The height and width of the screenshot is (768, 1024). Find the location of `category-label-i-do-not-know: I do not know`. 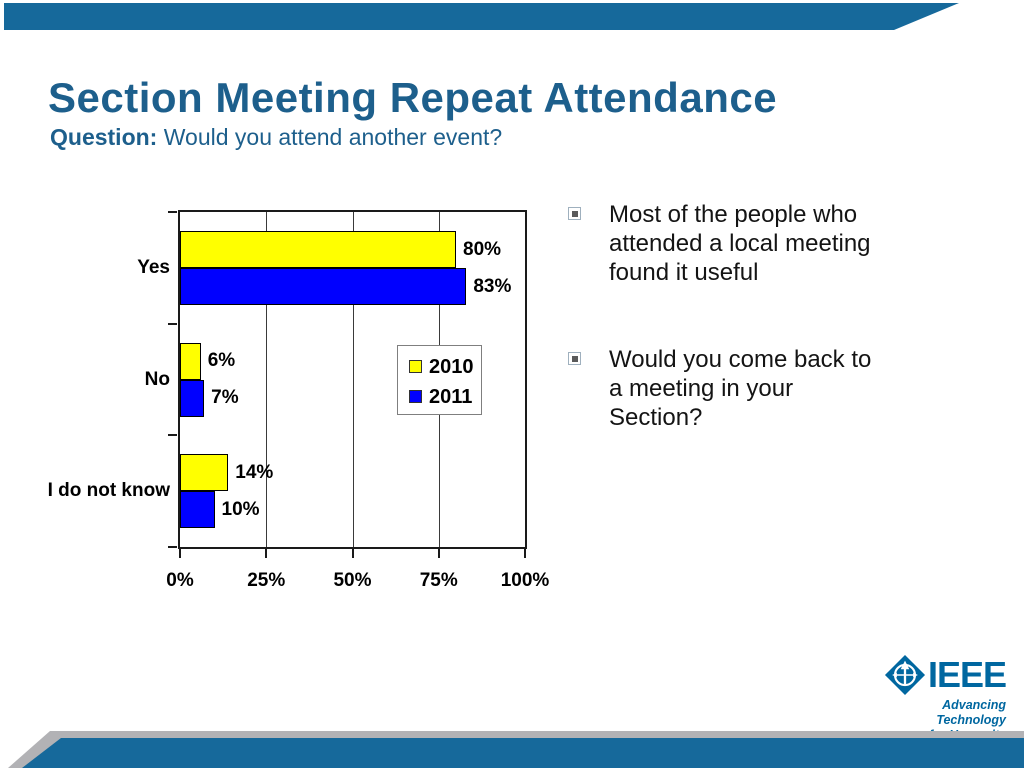

category-label-i-do-not-know: I do not know is located at coordinates (108, 491).